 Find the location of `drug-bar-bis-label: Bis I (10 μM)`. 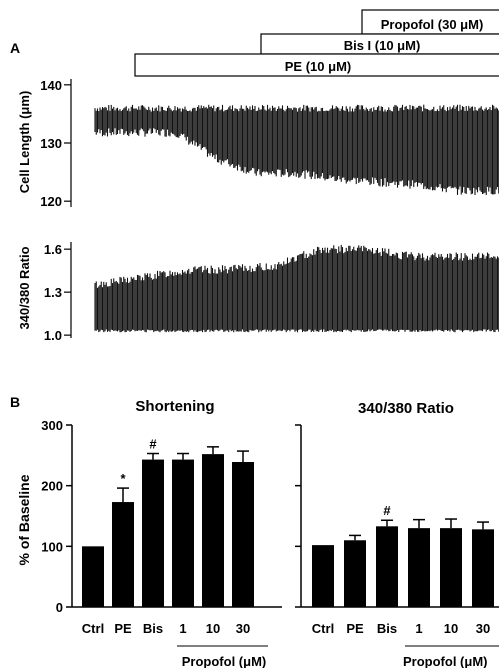

drug-bar-bis-label: Bis I (10 μM) is located at coordinates (382, 45).